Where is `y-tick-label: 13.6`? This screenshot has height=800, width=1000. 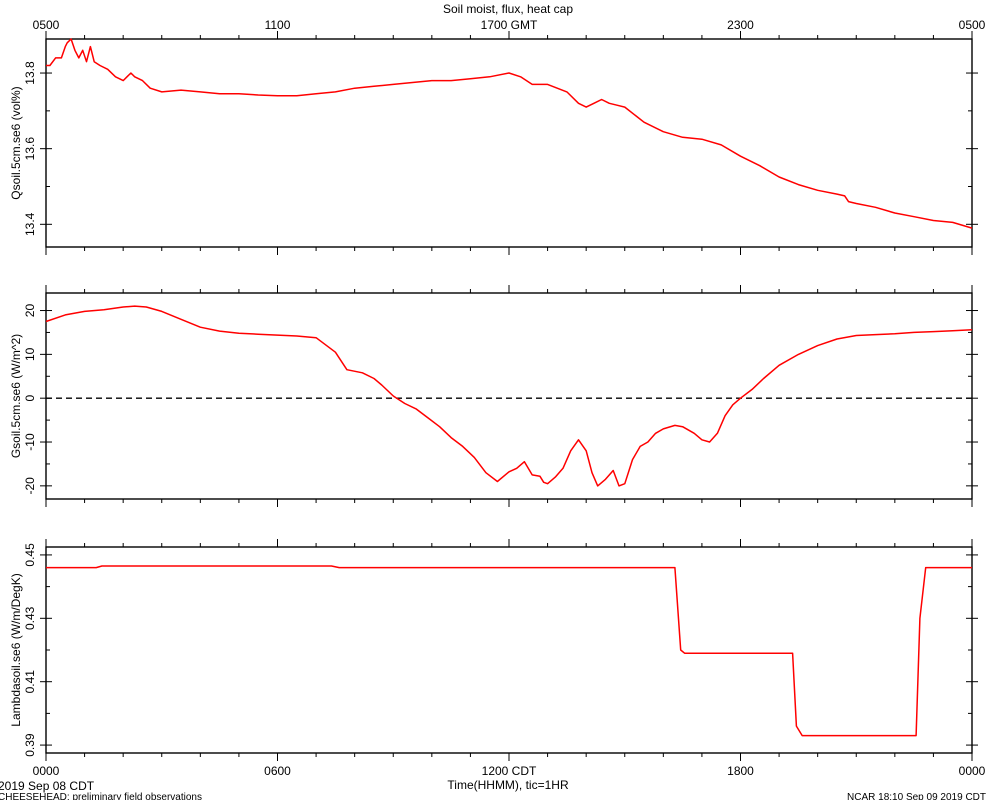 y-tick-label: 13.6 is located at coordinates (30, 149).